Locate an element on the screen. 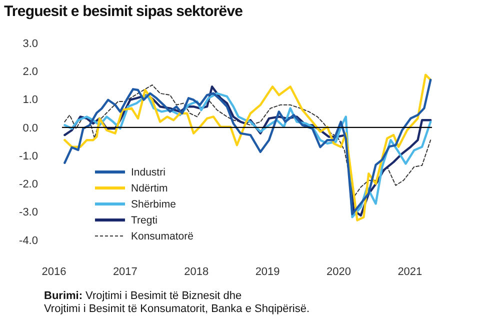  y-tick-label: 1.0 is located at coordinates (30, 100).